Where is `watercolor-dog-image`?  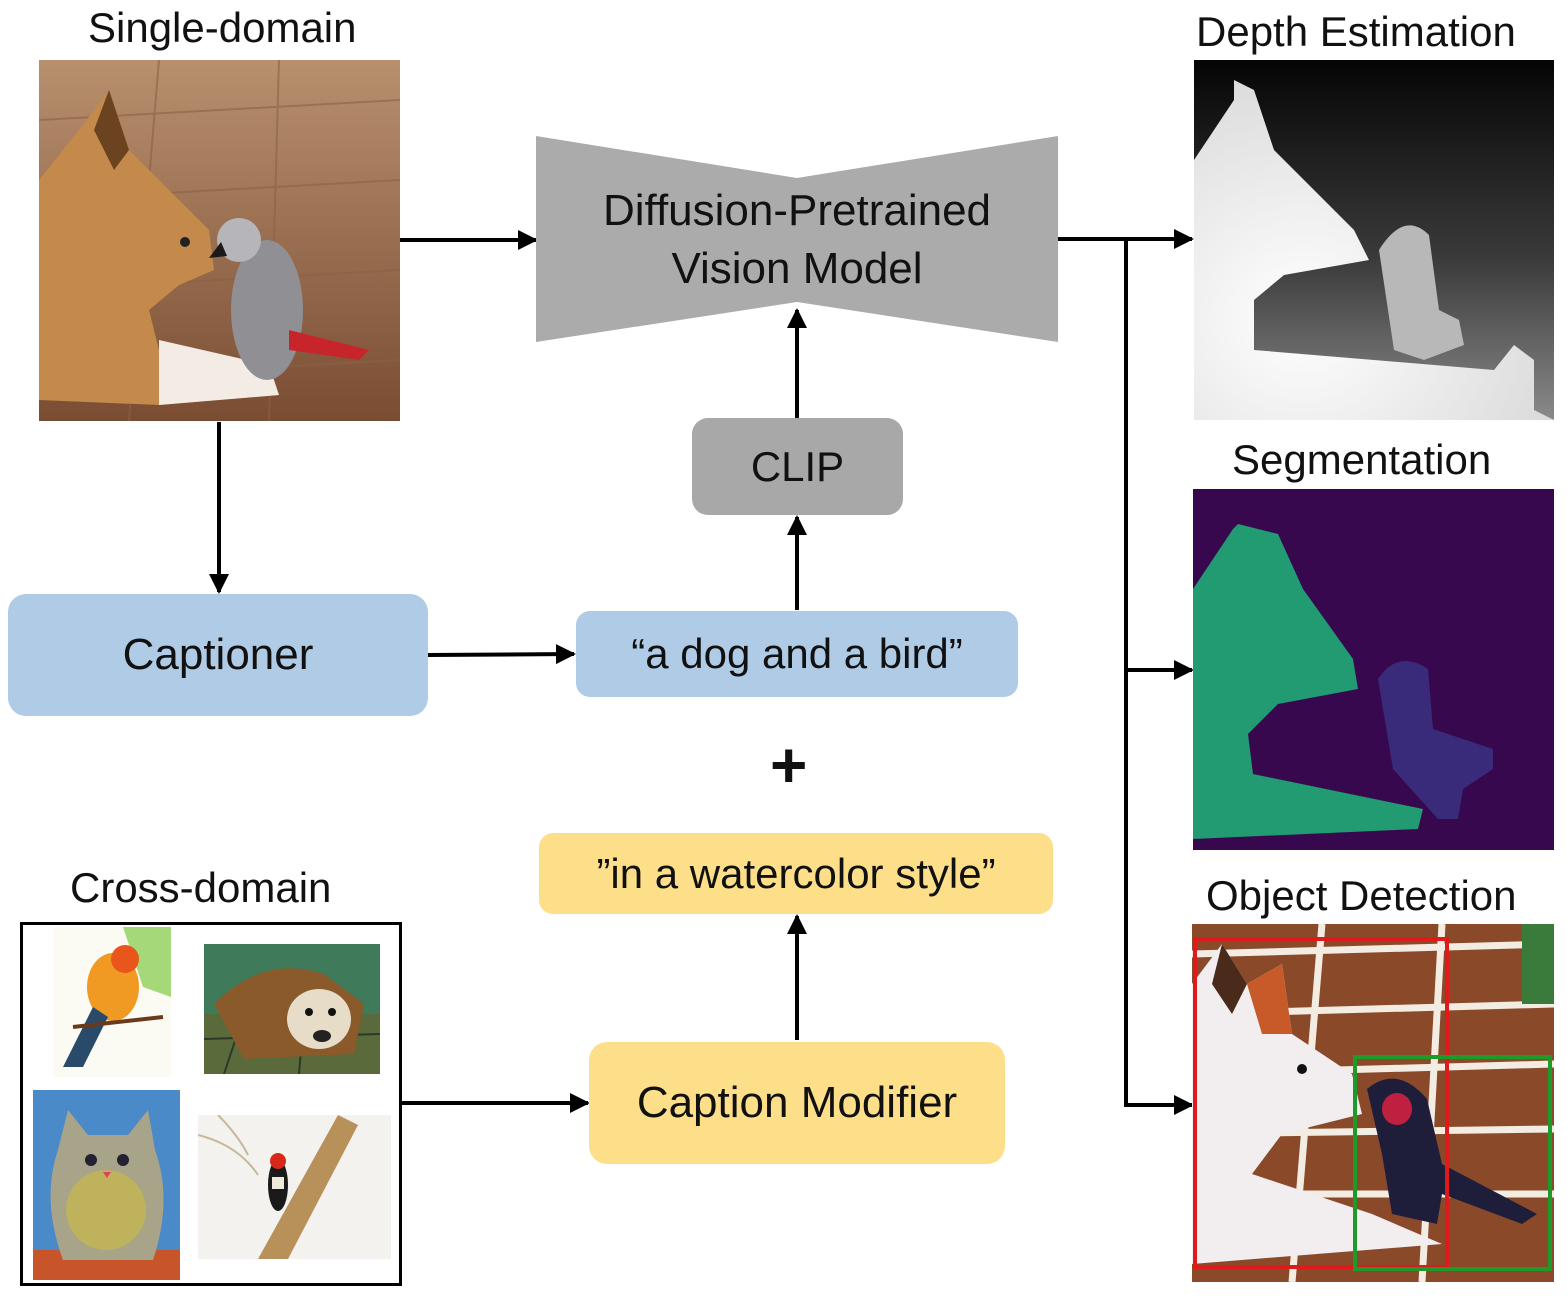
watercolor-dog-image is located at coordinates (292, 1009).